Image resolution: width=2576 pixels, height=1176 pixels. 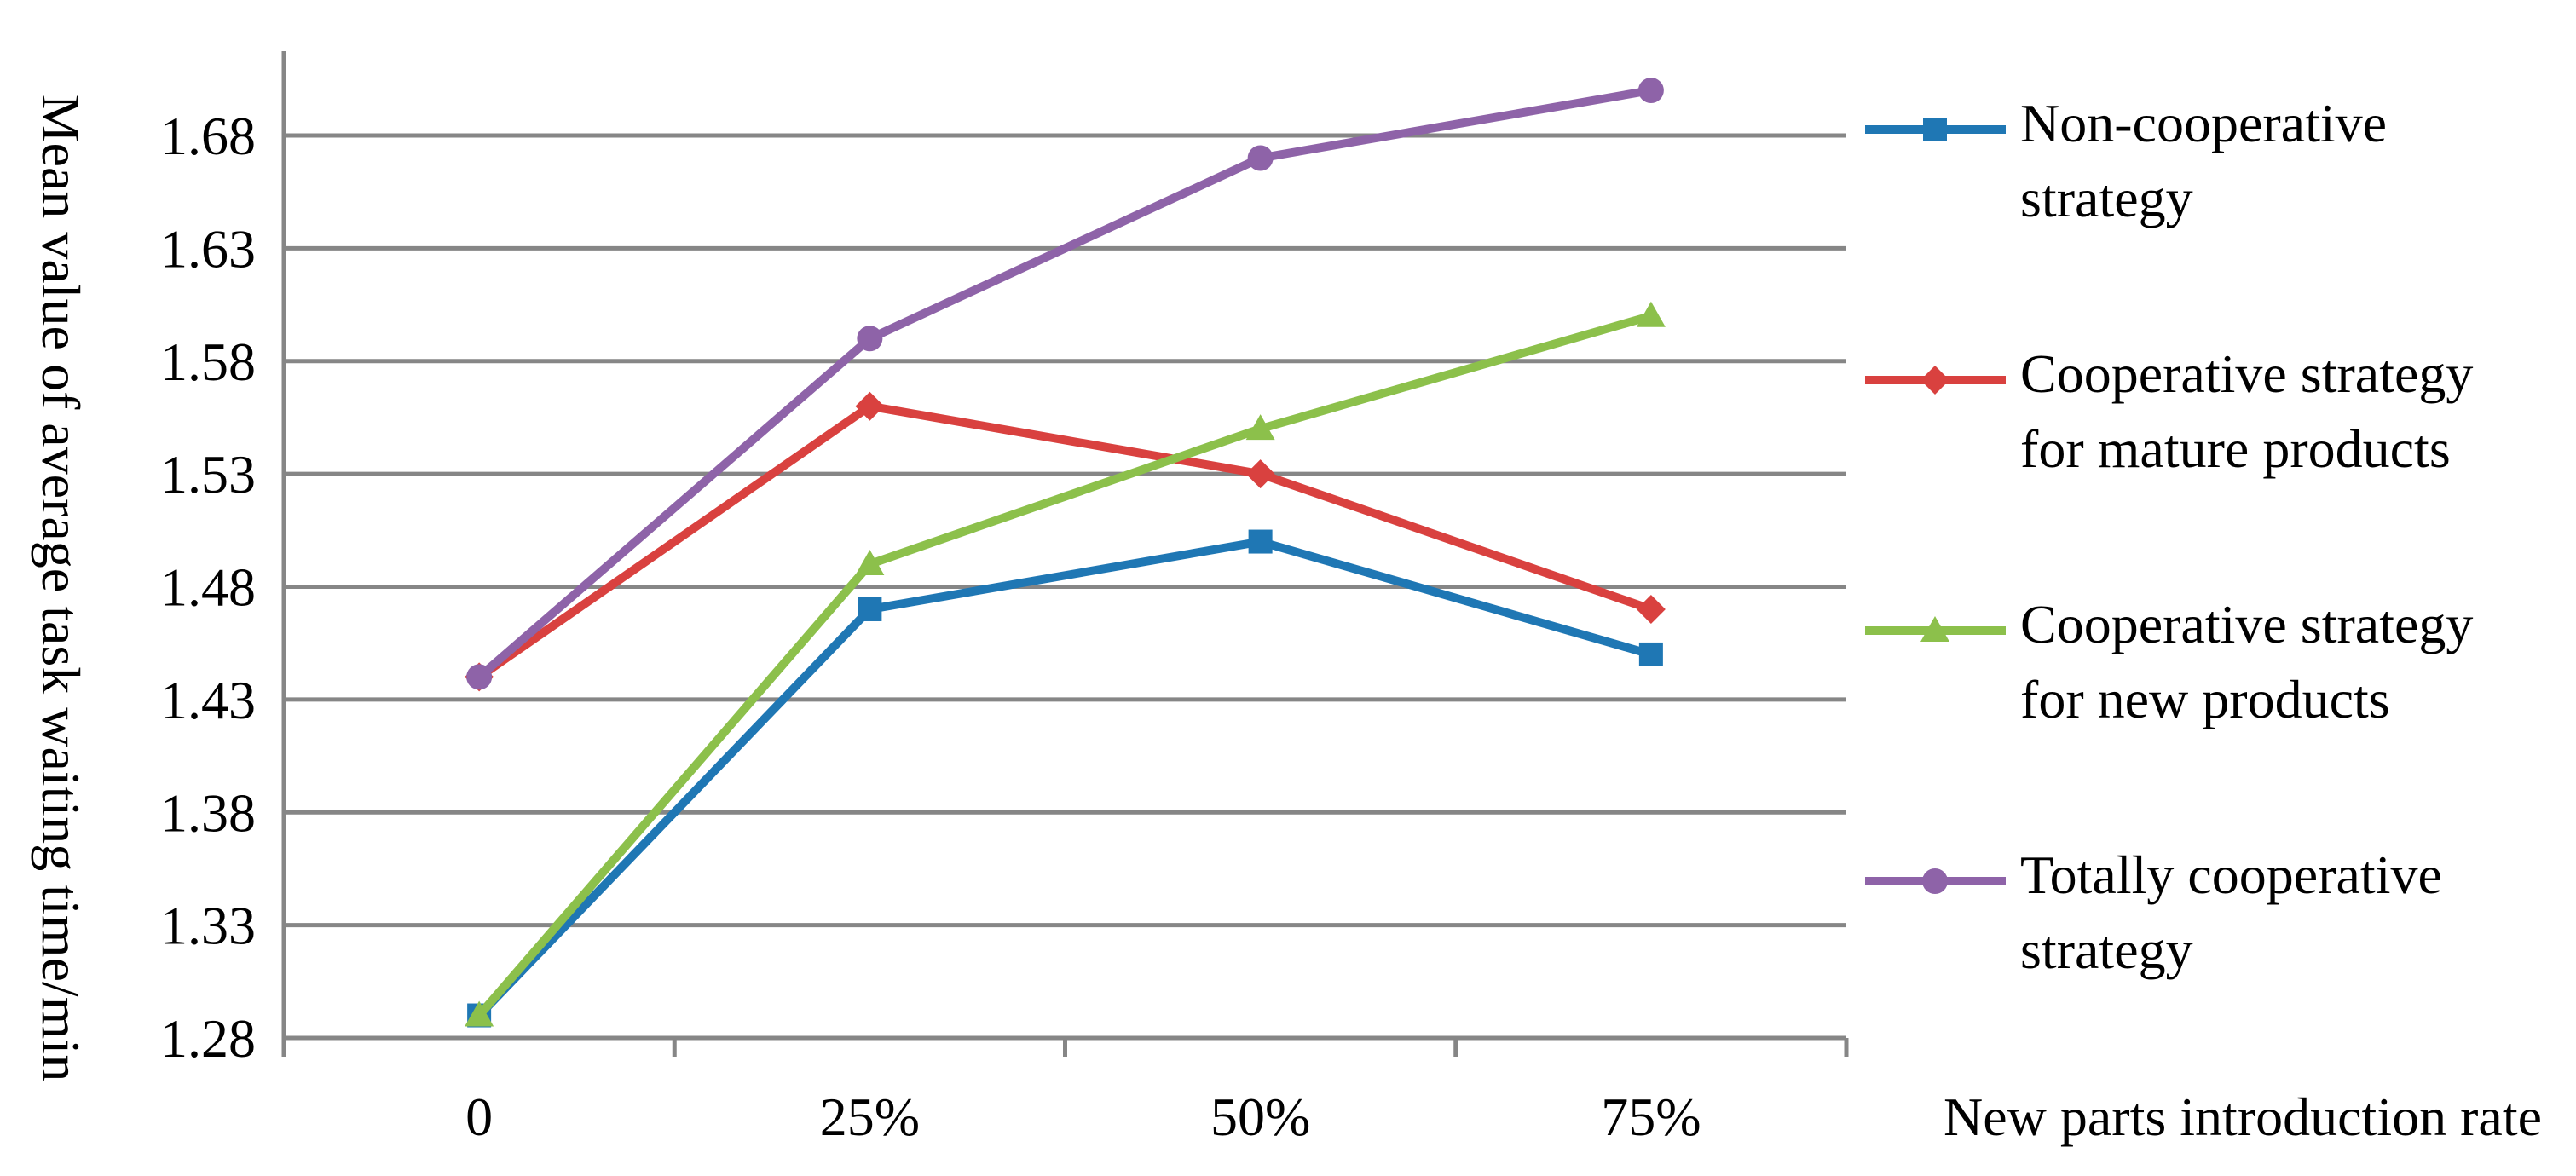 What do you see at coordinates (2126, 160) in the screenshot?
I see `legend-item: Non-cooperative strategy` at bounding box center [2126, 160].